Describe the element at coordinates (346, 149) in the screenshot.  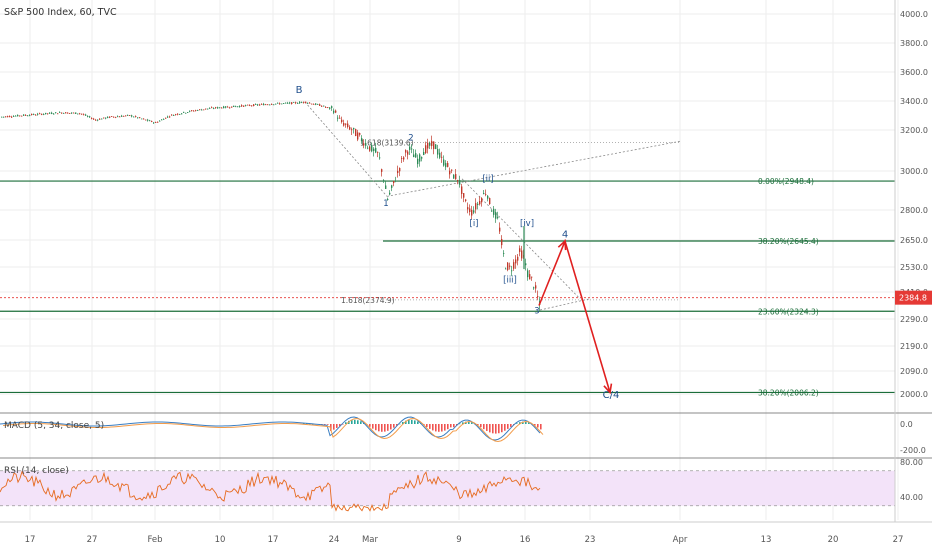
I see `trendline` at that location.